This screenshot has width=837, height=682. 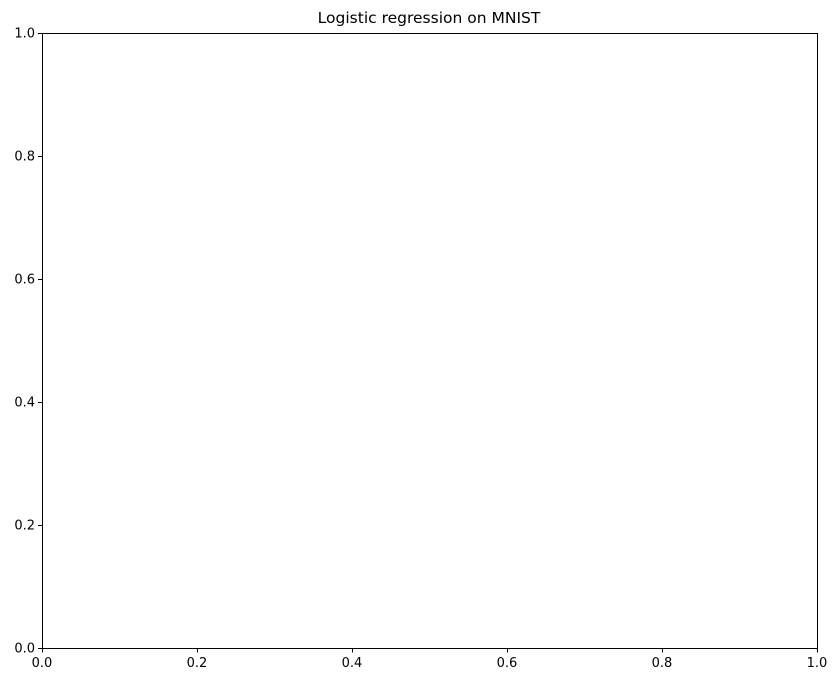 What do you see at coordinates (429, 18) in the screenshot?
I see `chart-title: Logistic regression on MNIST` at bounding box center [429, 18].